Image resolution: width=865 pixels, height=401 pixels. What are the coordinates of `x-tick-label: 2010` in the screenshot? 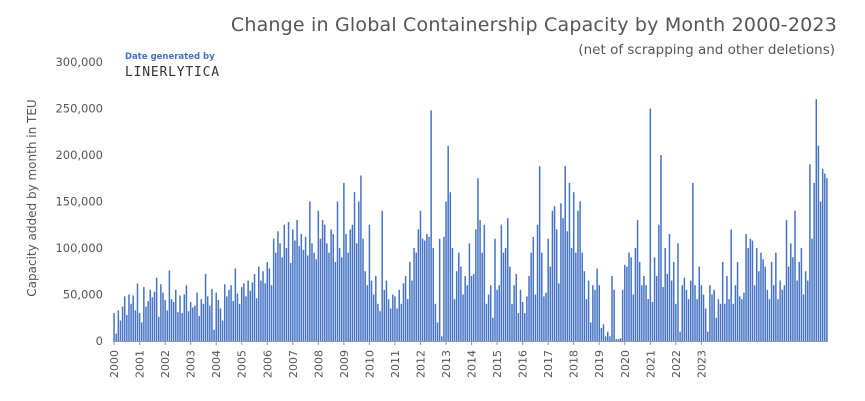 It's located at (369, 364).